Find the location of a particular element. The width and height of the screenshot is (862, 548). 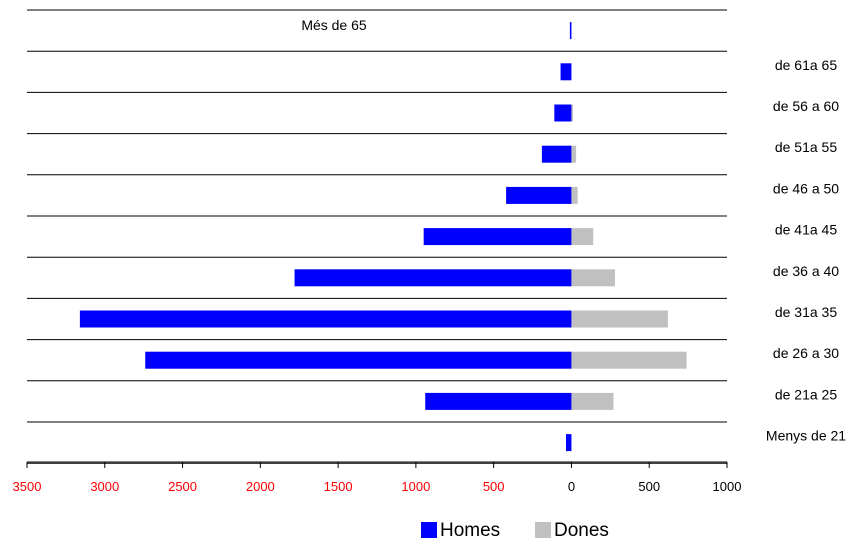

category-label: de 36 a 40 is located at coordinates (806, 271).